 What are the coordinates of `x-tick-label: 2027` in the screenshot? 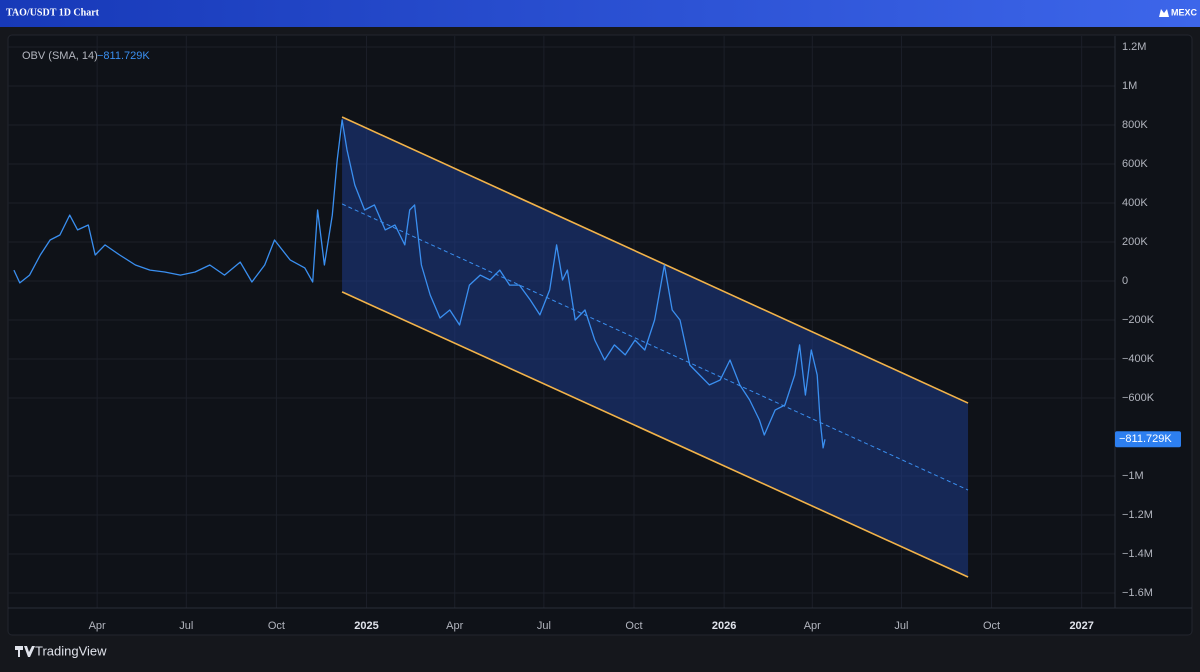 It's located at (1081, 626).